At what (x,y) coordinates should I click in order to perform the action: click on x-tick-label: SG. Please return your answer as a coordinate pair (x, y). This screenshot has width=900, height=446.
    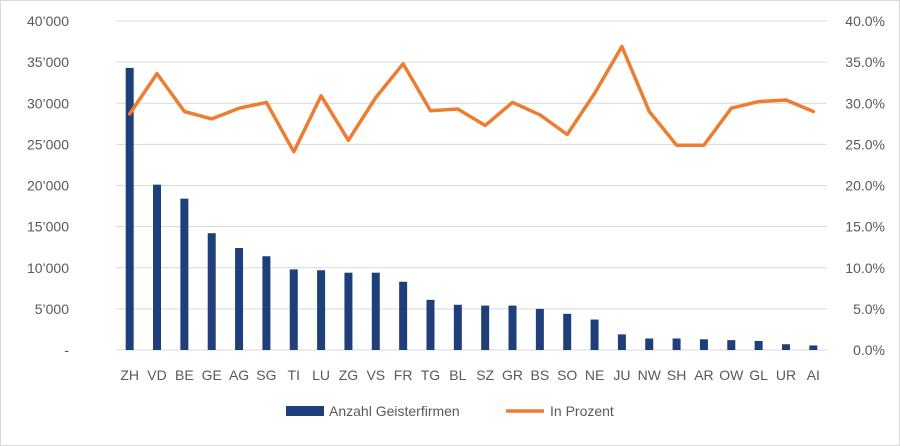
    Looking at the image, I should click on (266, 375).